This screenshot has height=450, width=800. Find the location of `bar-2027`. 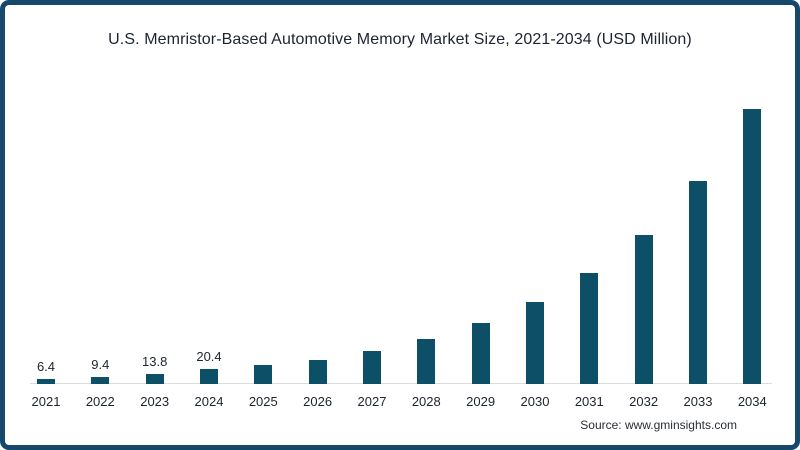

bar-2027 is located at coordinates (372, 367).